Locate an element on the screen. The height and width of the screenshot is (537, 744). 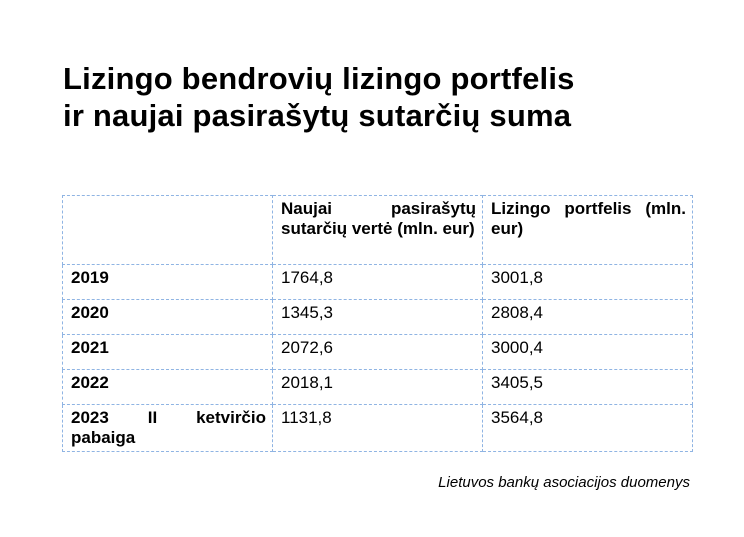
value-cell: 2808,4 is located at coordinates (587, 317).